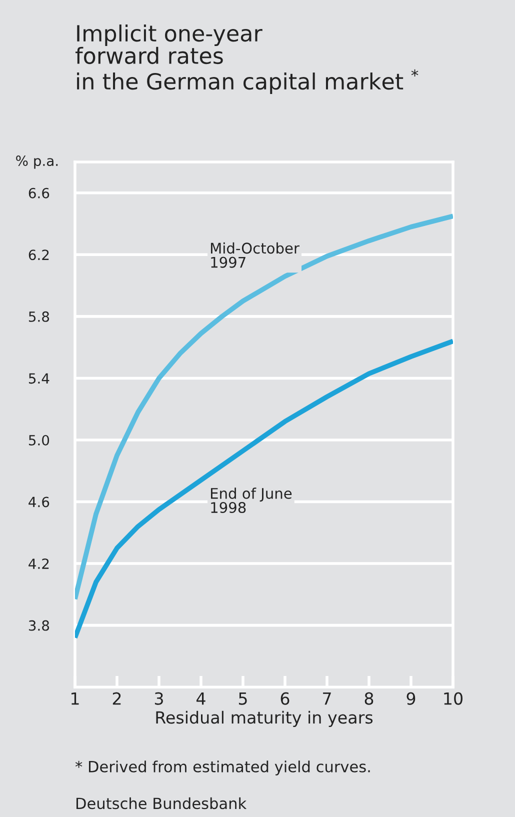 This screenshot has height=817, width=515. What do you see at coordinates (242, 698) in the screenshot?
I see `x-tick-label: 5` at bounding box center [242, 698].